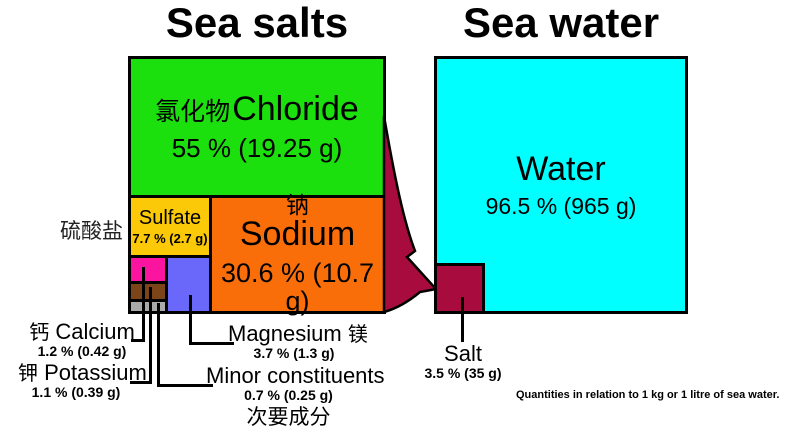  What do you see at coordinates (185, 385) in the screenshot?
I see `minor-connector-horizontal` at bounding box center [185, 385].